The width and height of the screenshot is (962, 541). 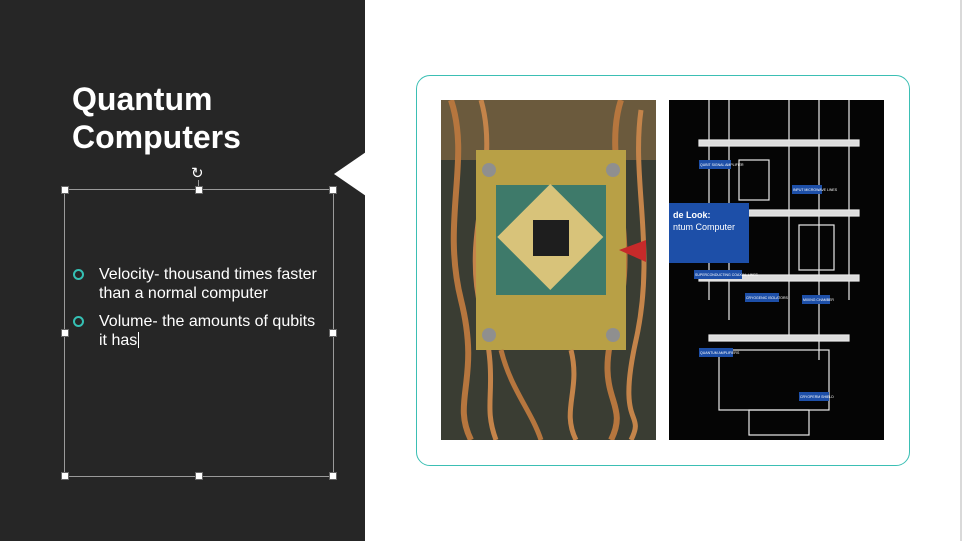 I want to click on bullet-item: Volume- the amounts of qubits it has, so click(x=195, y=331).